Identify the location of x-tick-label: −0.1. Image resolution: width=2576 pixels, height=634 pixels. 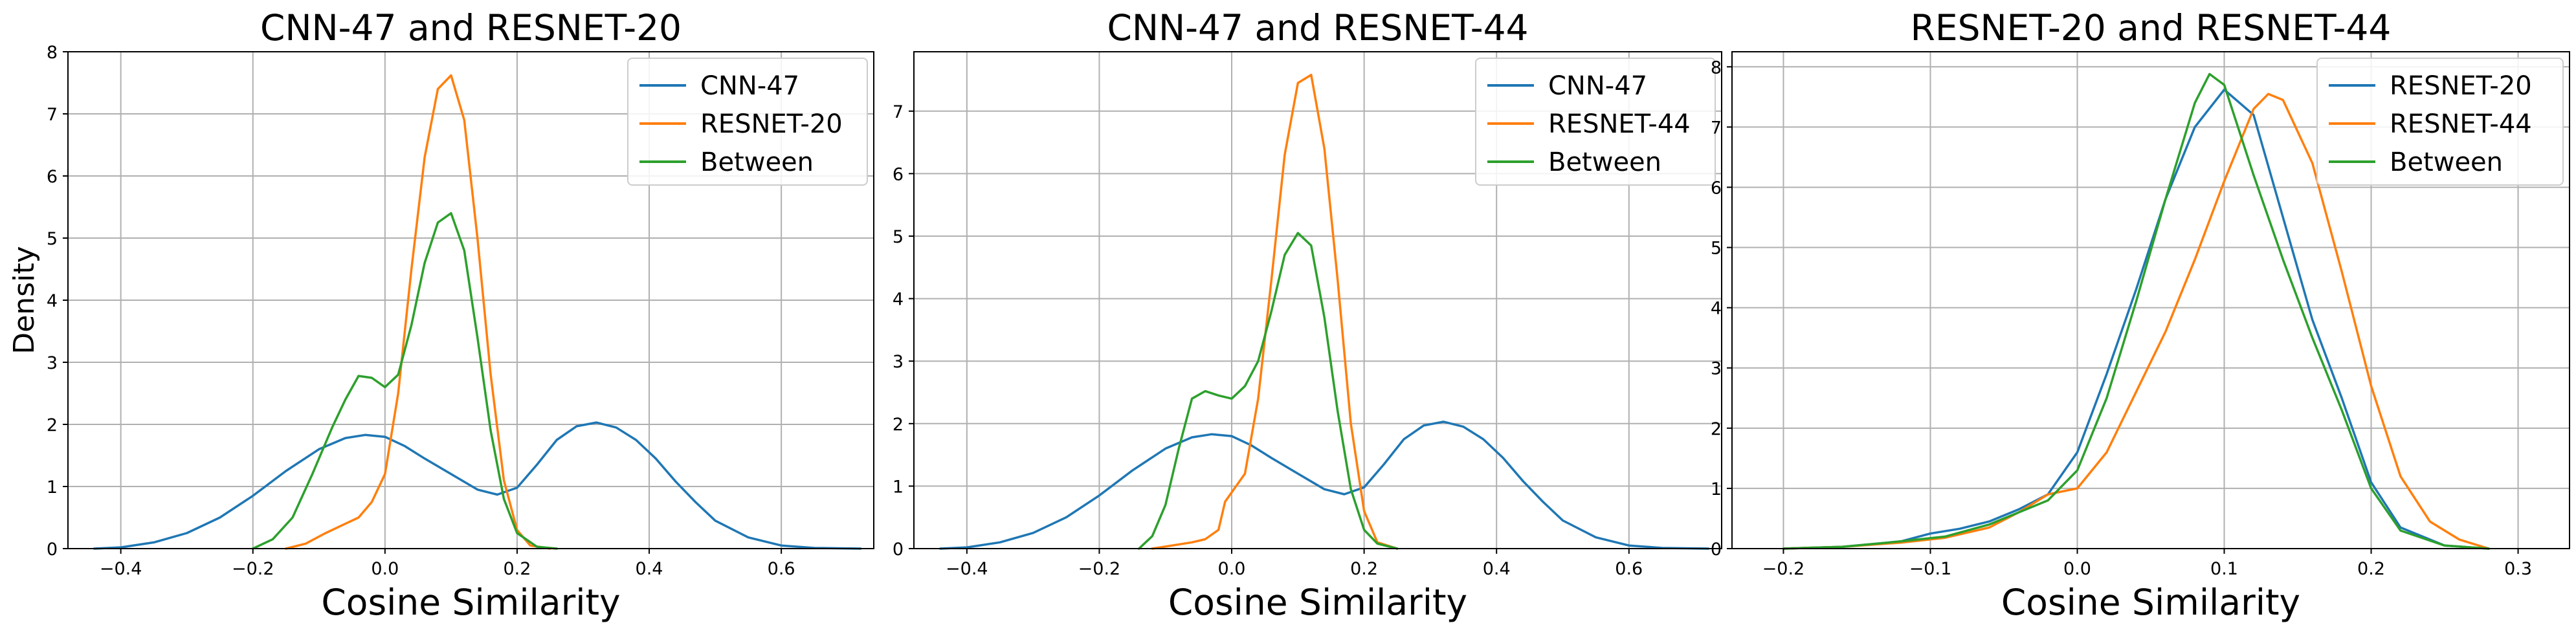
(1930, 569).